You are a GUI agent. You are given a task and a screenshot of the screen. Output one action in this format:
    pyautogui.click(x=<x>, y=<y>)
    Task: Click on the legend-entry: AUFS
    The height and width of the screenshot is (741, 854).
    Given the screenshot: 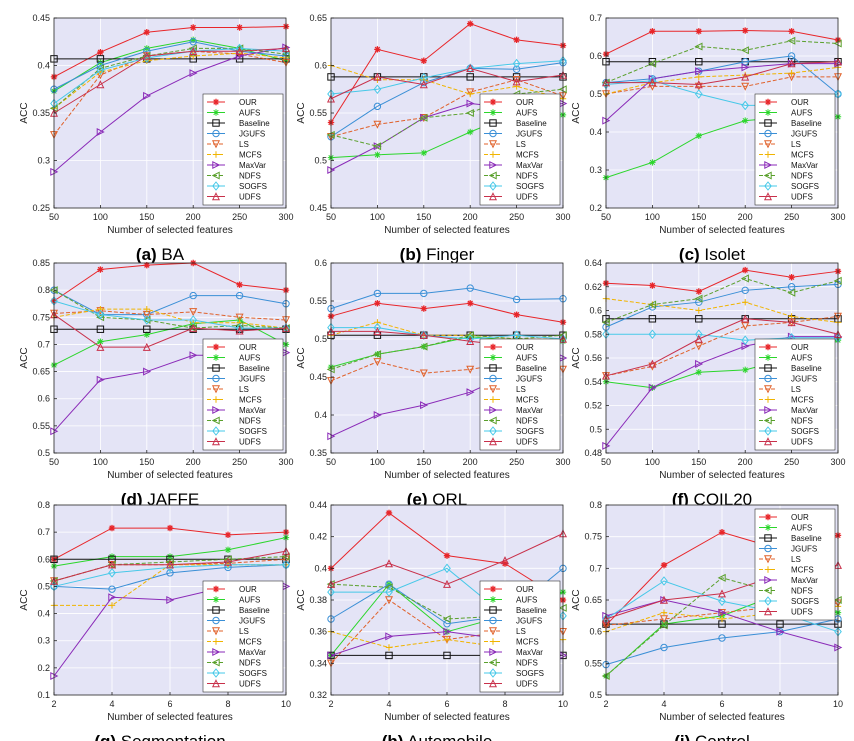 What is the action you would take?
    pyautogui.click(x=801, y=358)
    